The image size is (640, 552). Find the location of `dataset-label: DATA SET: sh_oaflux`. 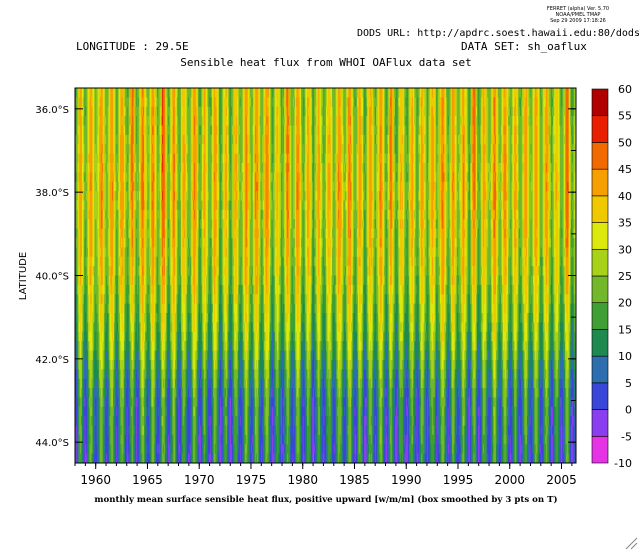

dataset-label: DATA SET: sh_oaflux is located at coordinates (524, 46).